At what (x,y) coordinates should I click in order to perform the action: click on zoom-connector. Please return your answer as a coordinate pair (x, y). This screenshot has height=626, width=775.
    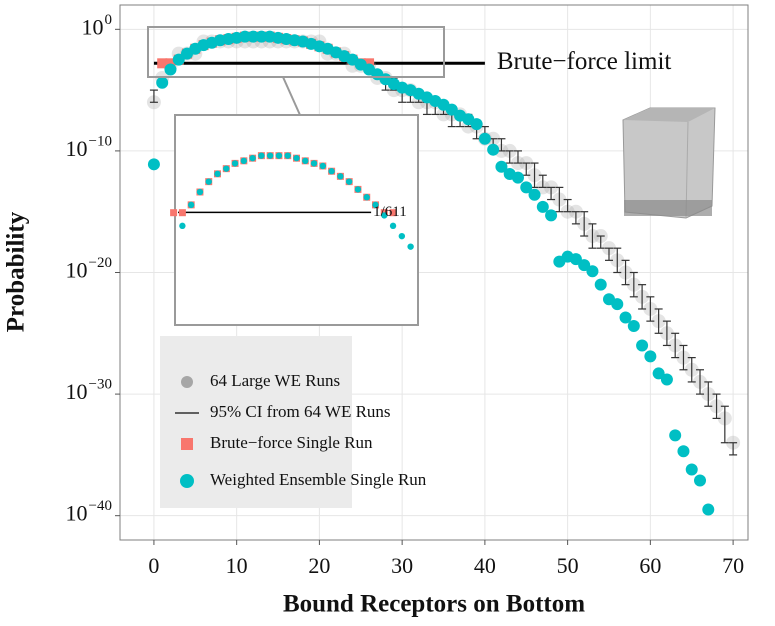
    Looking at the image, I should click on (291, 96).